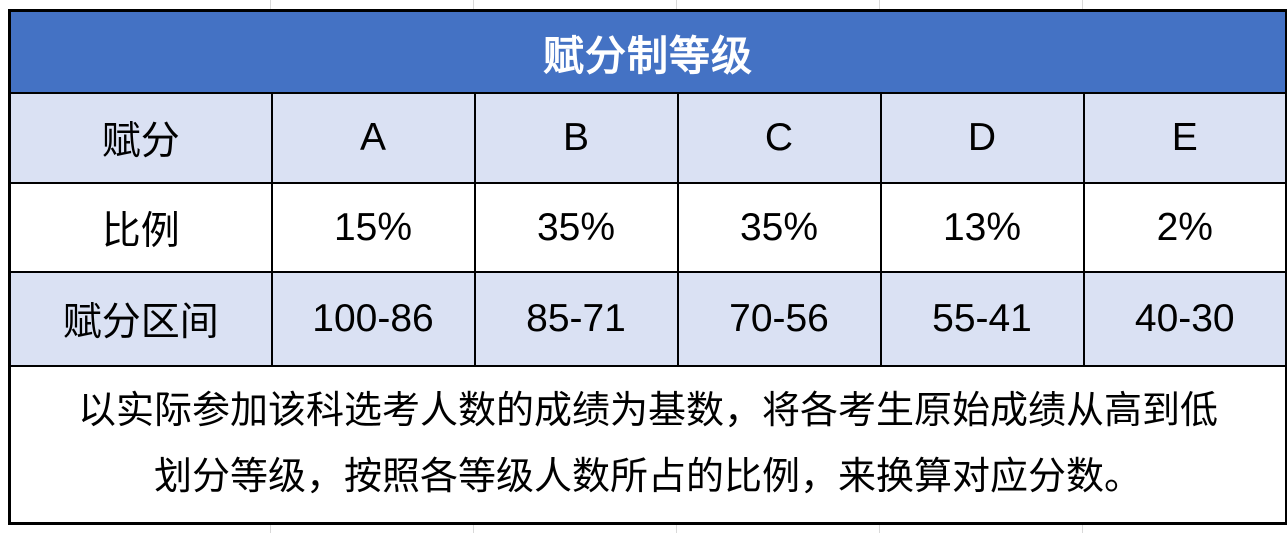  I want to click on proportion-cell-a: 15%, so click(373, 227).